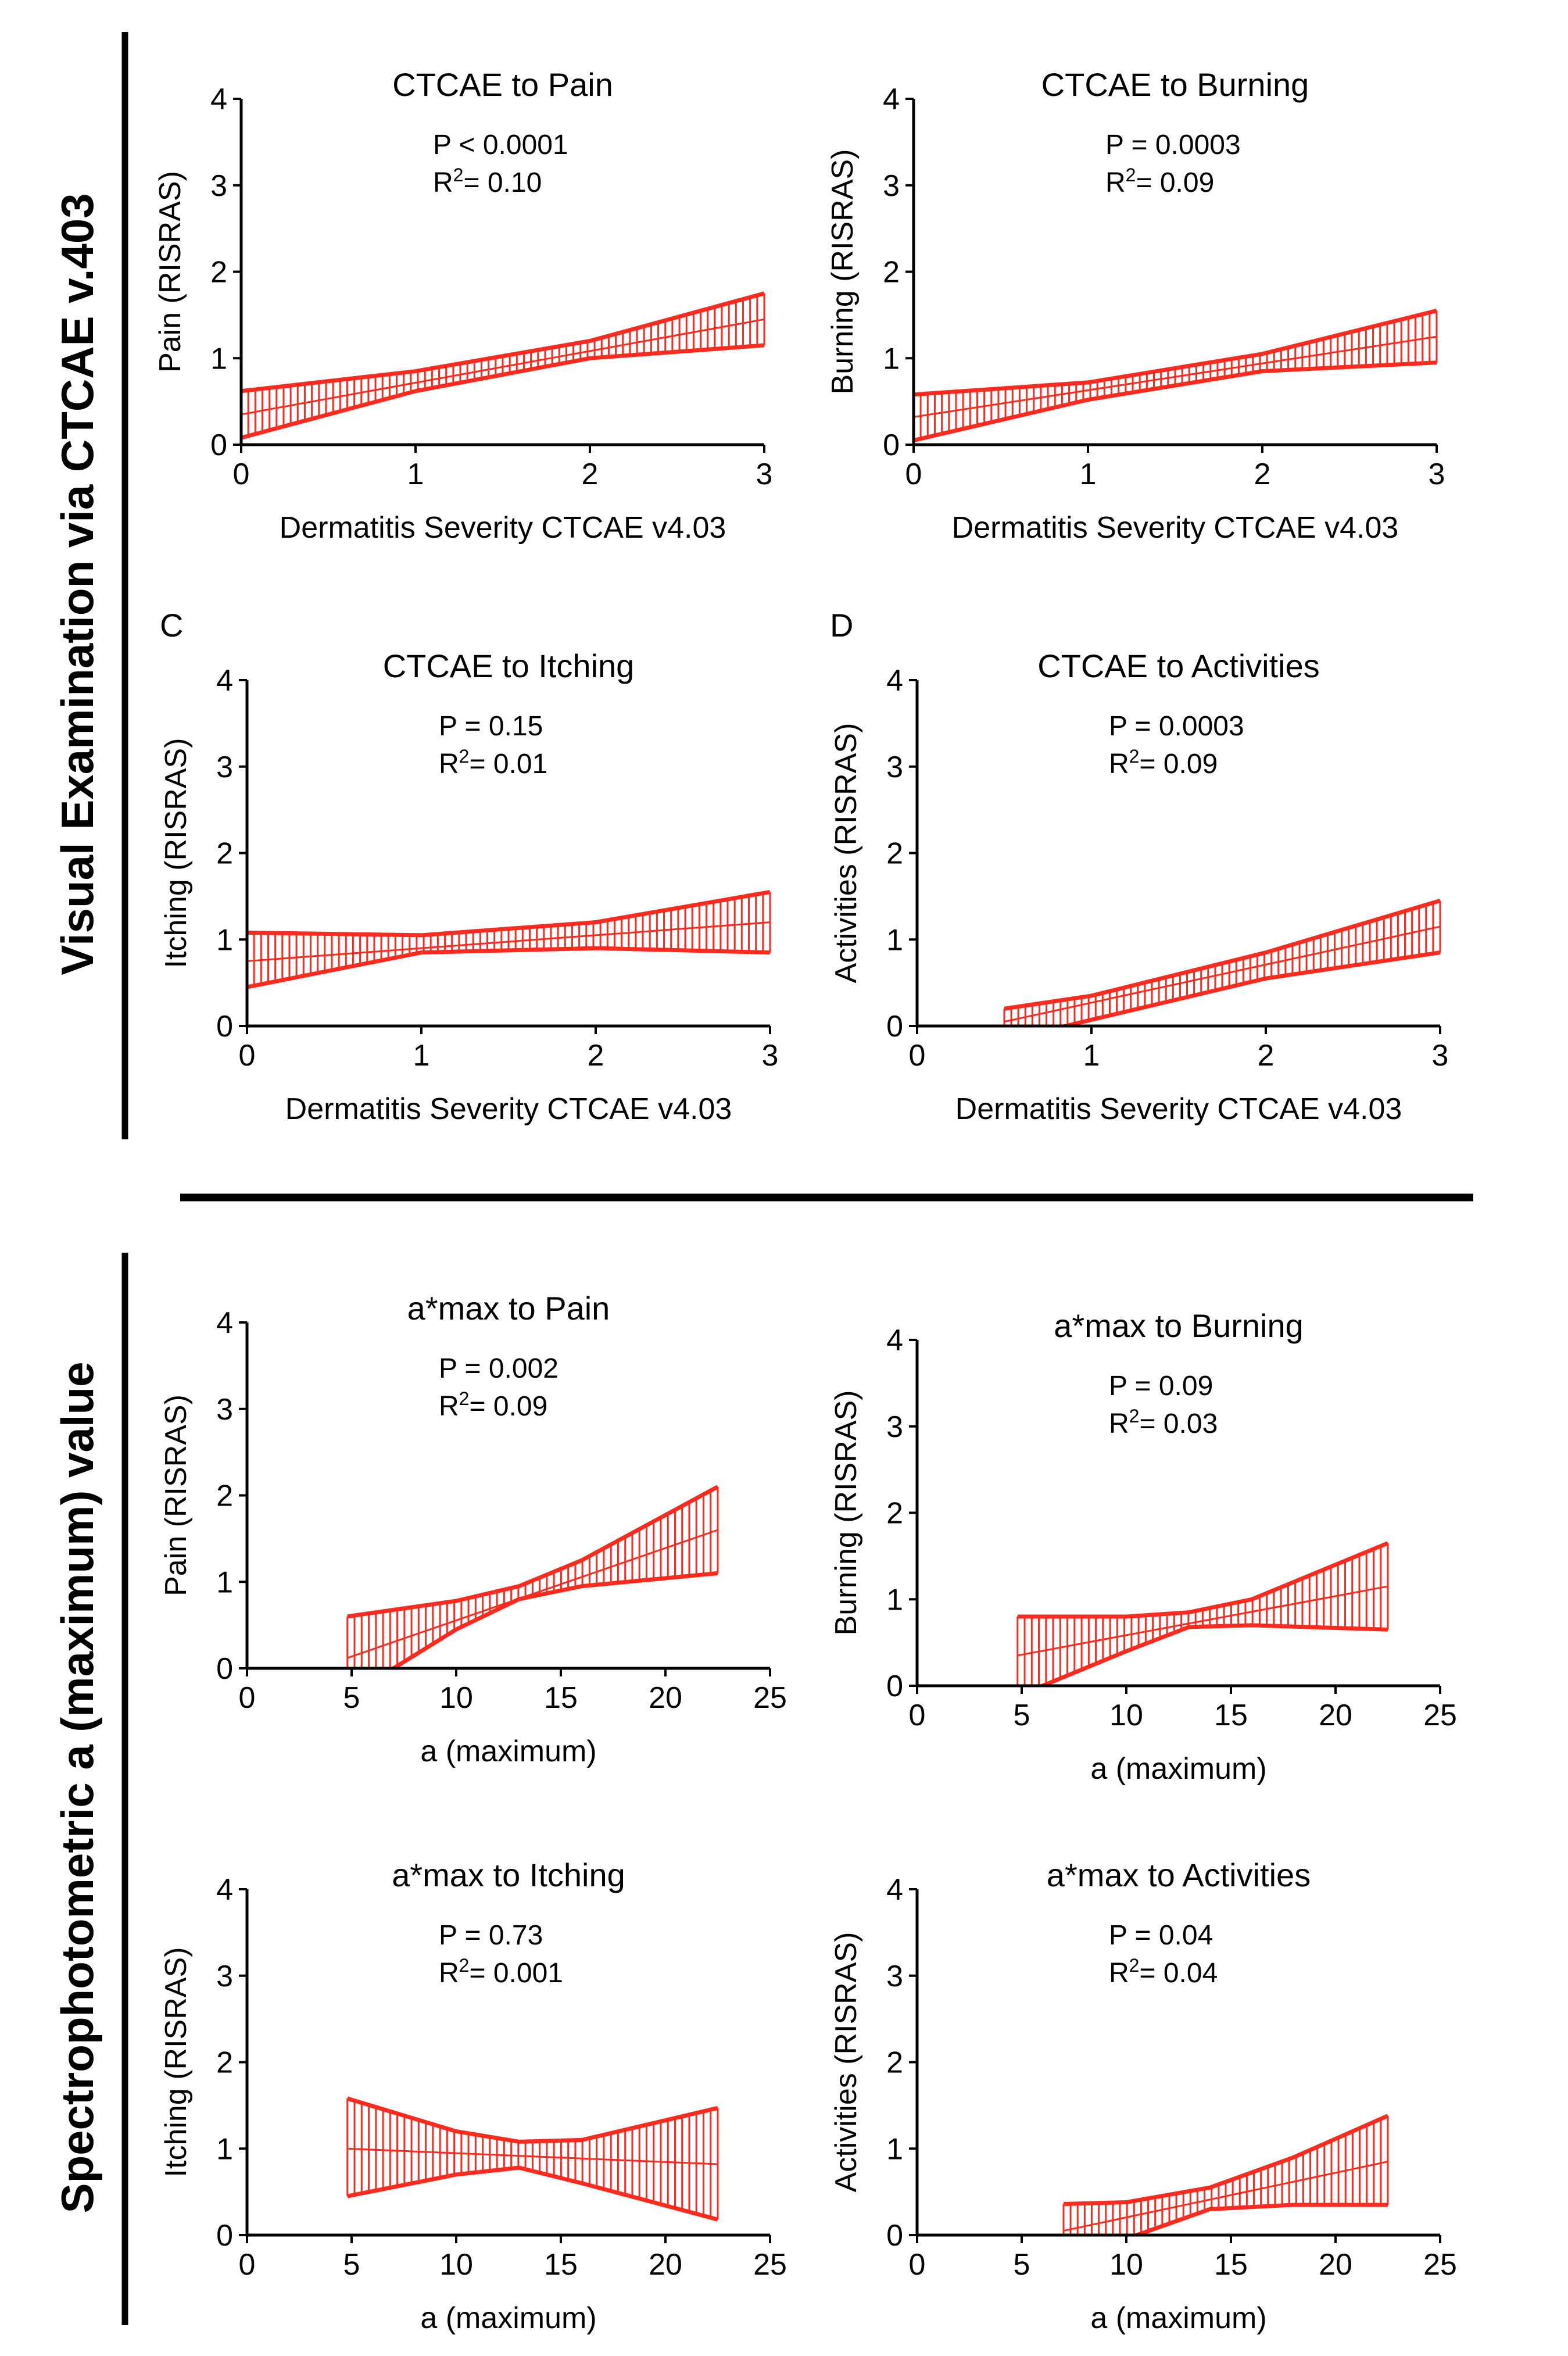 This screenshot has width=1568, height=2356. I want to click on chart-title: a*max to Itching, so click(508, 1875).